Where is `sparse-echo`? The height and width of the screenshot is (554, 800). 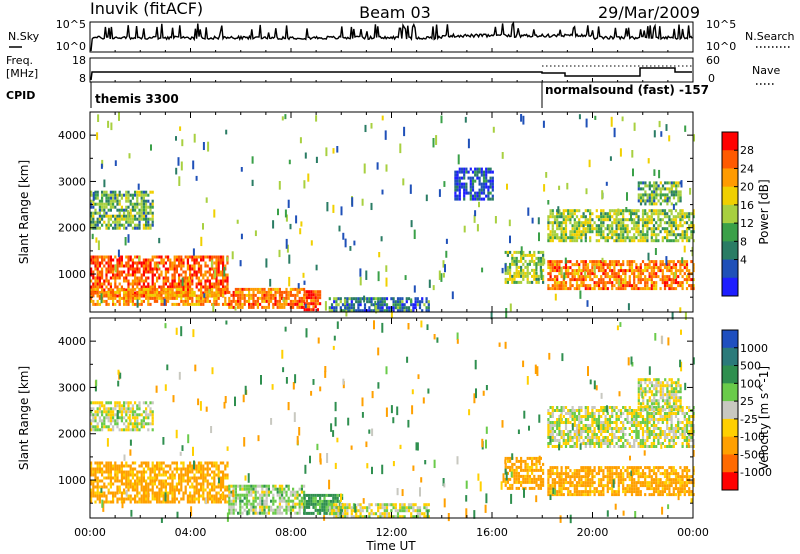
sparse-echo is located at coordinates (441, 119).